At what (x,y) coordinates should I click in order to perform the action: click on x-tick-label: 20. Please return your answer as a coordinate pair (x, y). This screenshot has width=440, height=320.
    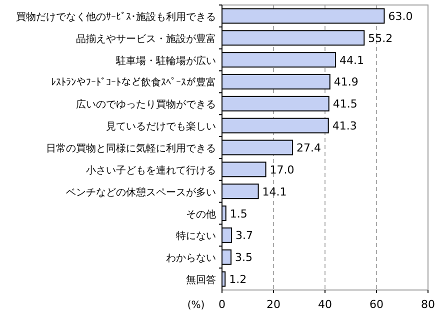
    Looking at the image, I should click on (273, 304).